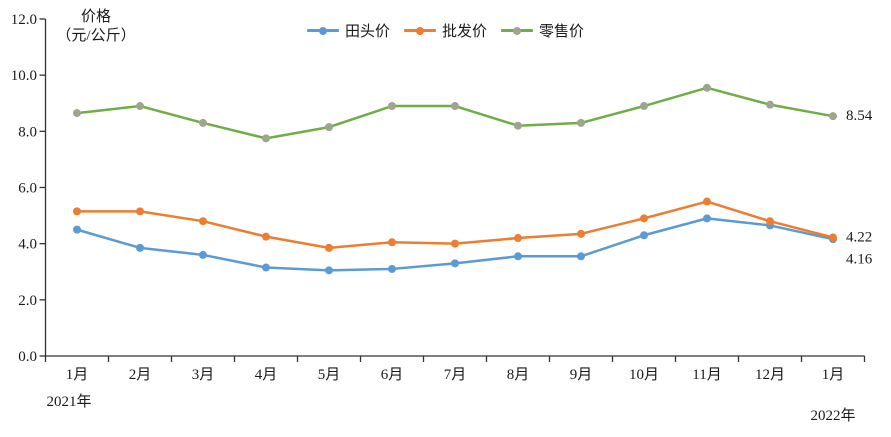 The height and width of the screenshot is (437, 891). What do you see at coordinates (96, 27) in the screenshot?
I see `y-axis-title: 价格 （元/公斤）` at bounding box center [96, 27].